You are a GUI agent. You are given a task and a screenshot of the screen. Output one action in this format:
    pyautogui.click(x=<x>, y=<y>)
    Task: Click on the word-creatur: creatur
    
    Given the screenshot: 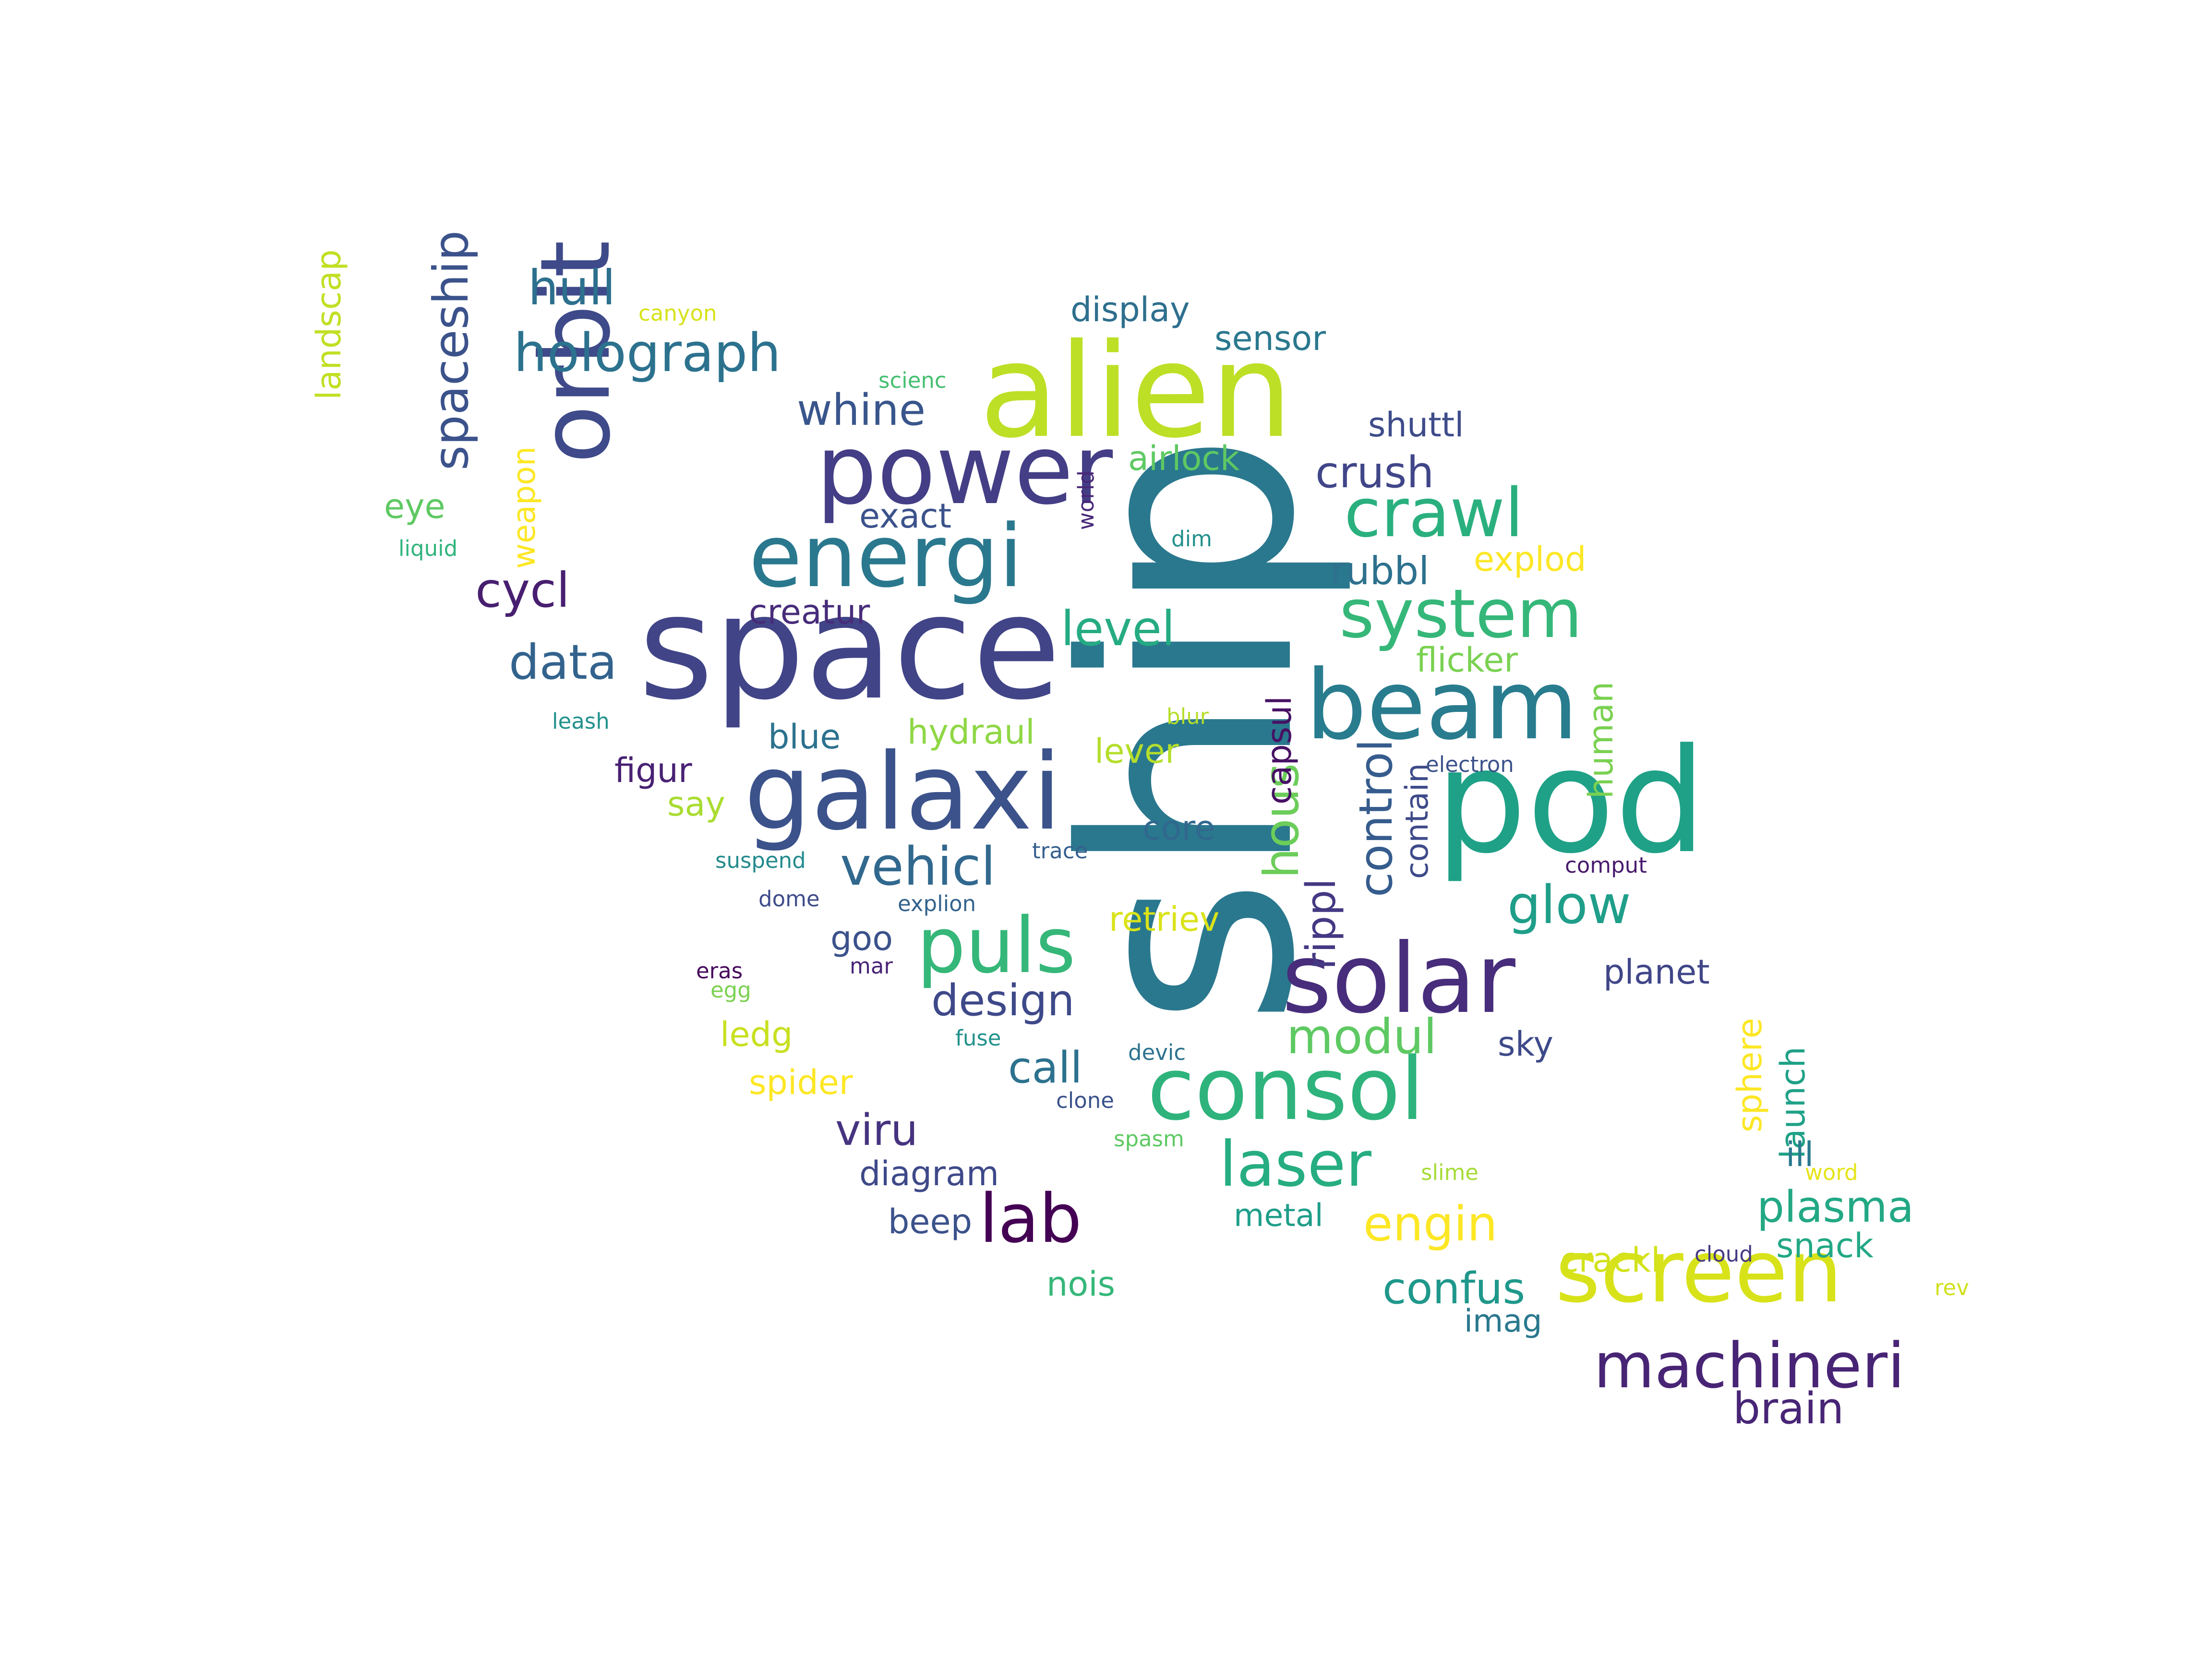 What is the action you would take?
    pyautogui.click(x=809, y=612)
    